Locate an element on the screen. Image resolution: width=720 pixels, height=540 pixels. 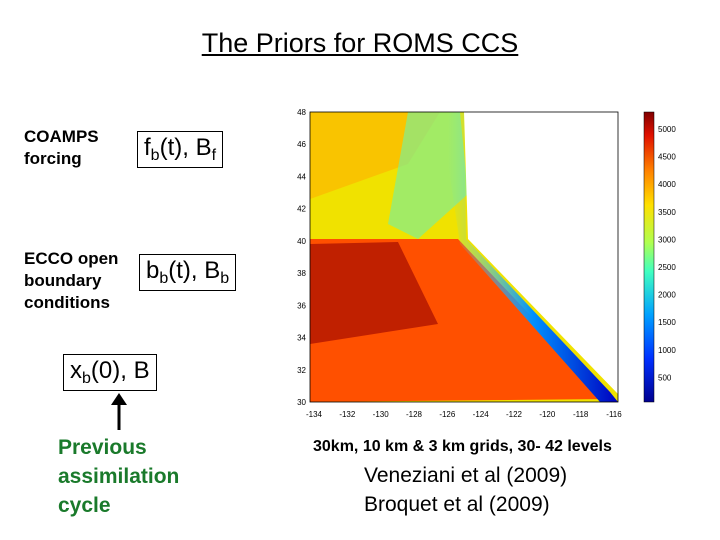
latitude-tick-label: 36 is located at coordinates (301, 305).